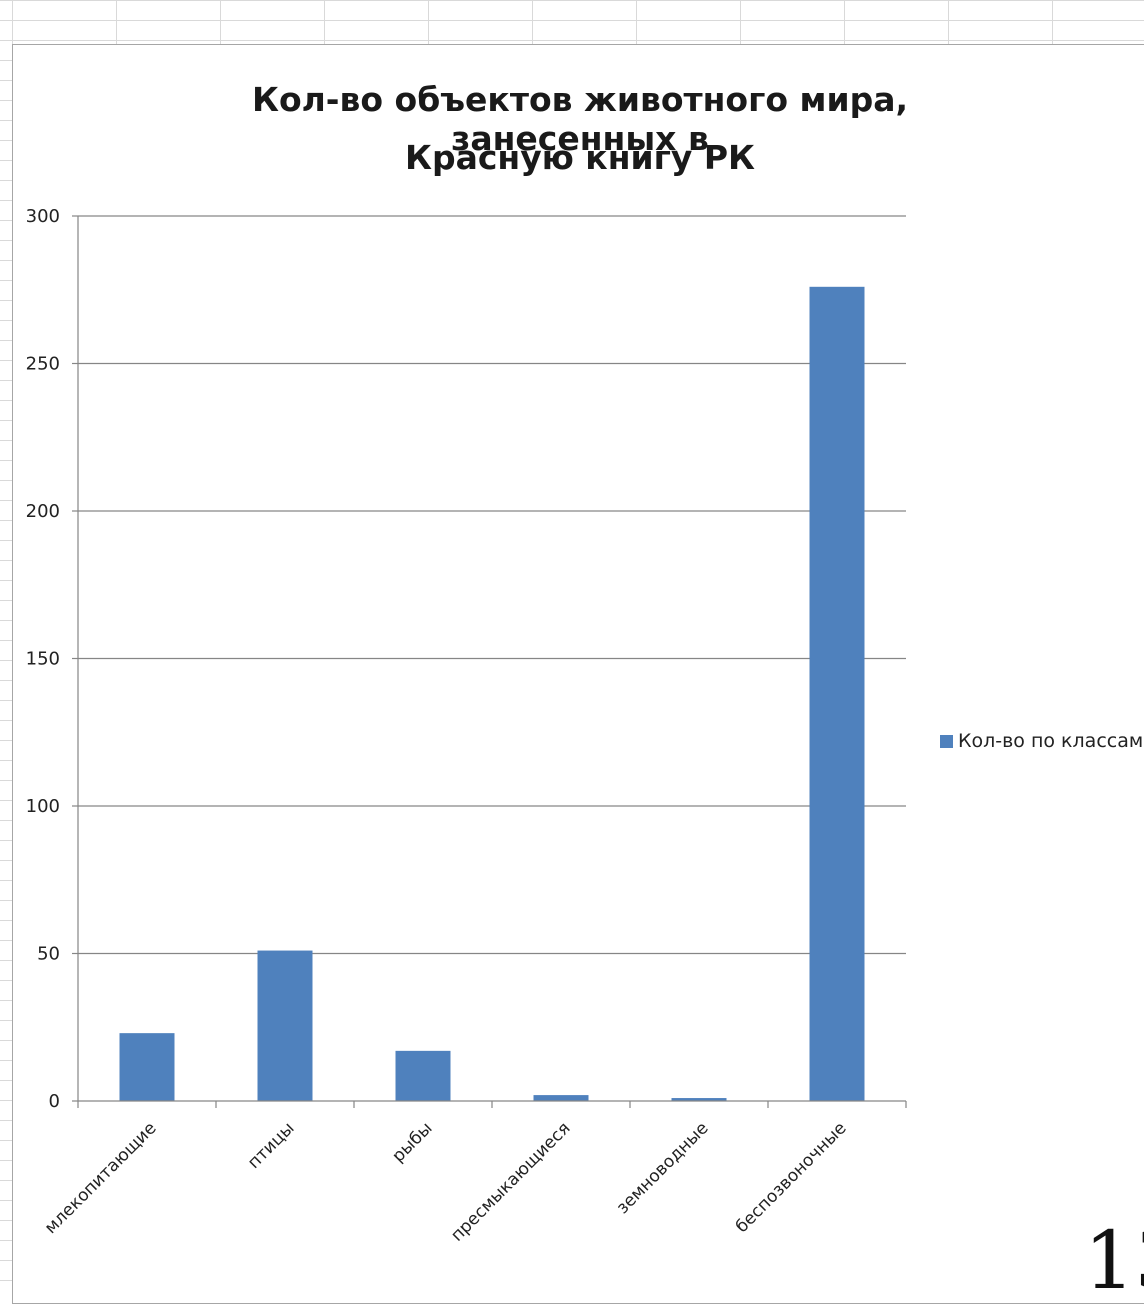  Describe the element at coordinates (791, 1177) in the screenshot. I see `x-tick-label-6: беспозвоночные` at that location.